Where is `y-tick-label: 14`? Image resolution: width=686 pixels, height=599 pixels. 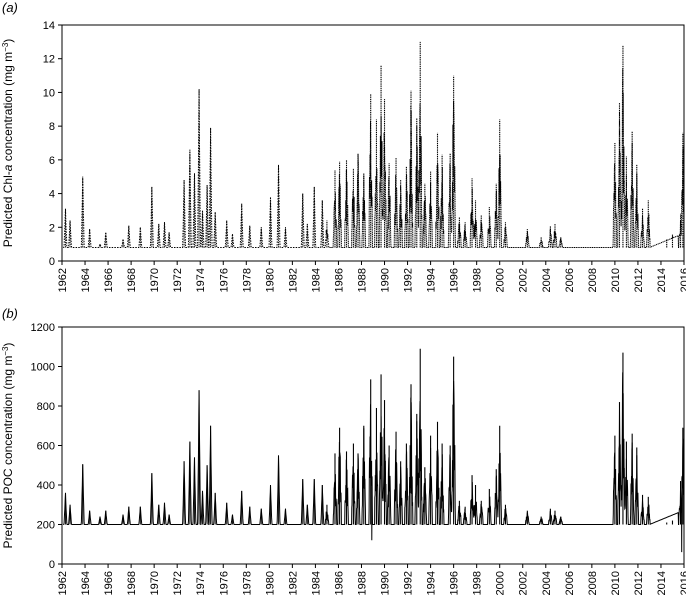 y-tick-label: 14 is located at coordinates (49, 26).